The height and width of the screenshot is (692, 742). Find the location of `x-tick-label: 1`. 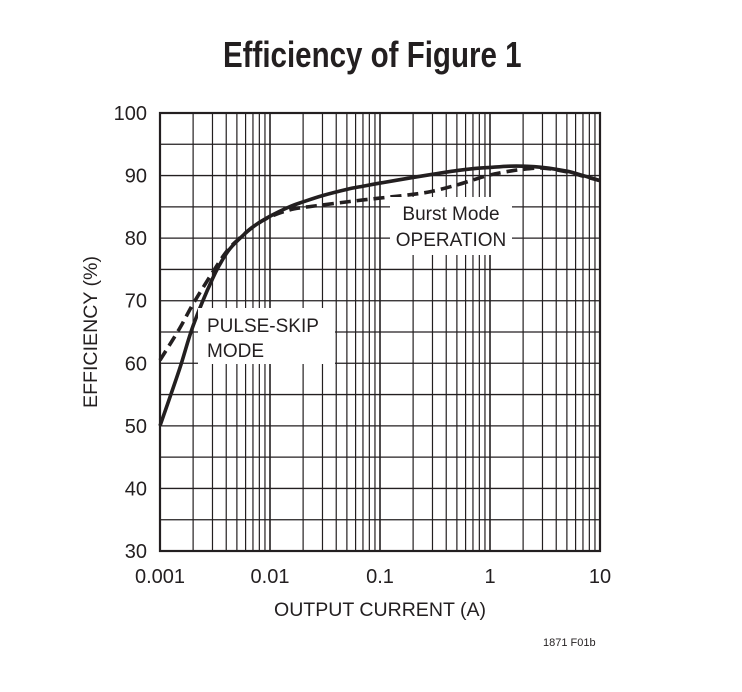

x-tick-label: 1 is located at coordinates (489, 577).